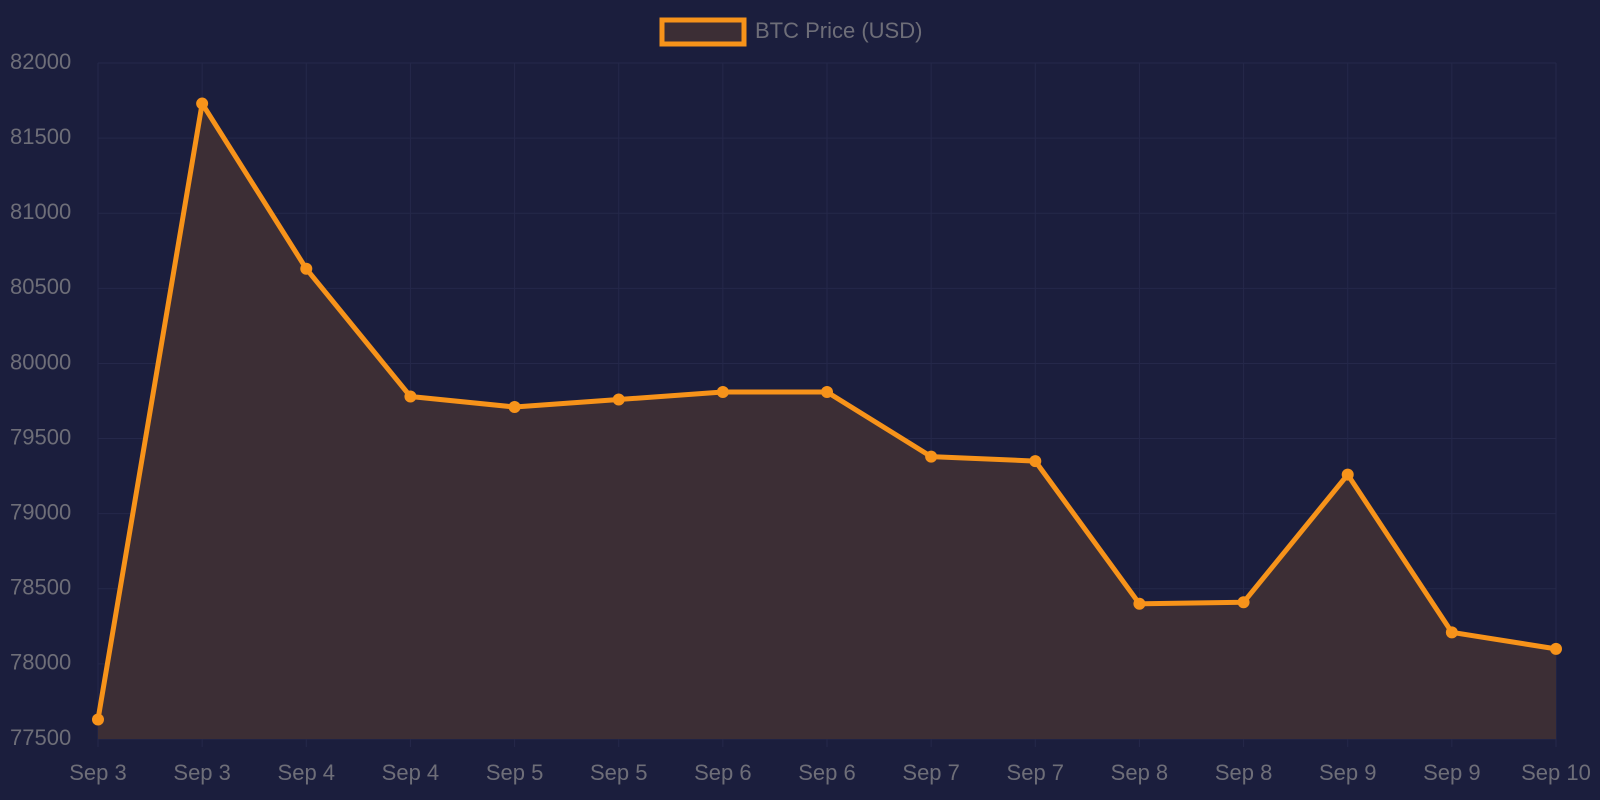 The width and height of the screenshot is (1600, 800). I want to click on y-tick-label: 81500, so click(40, 136).